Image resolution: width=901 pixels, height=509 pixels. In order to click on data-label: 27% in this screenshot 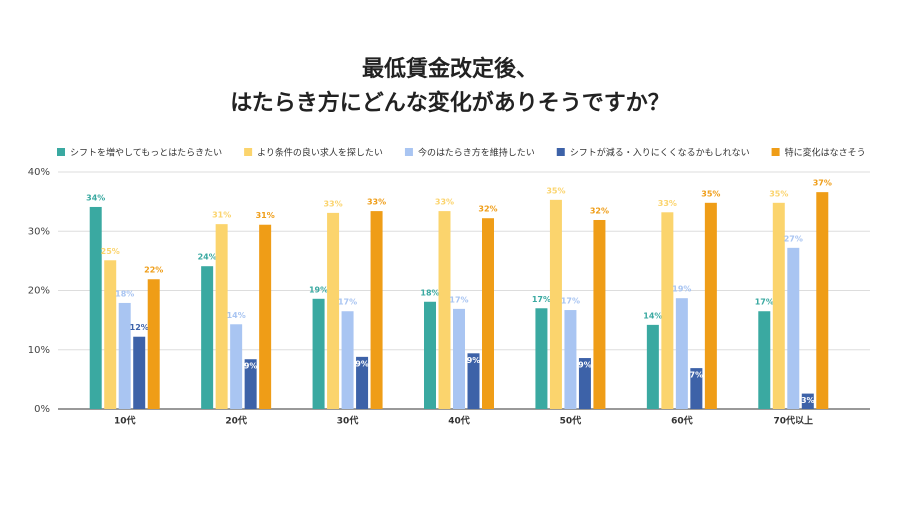, I will do `click(793, 238)`.